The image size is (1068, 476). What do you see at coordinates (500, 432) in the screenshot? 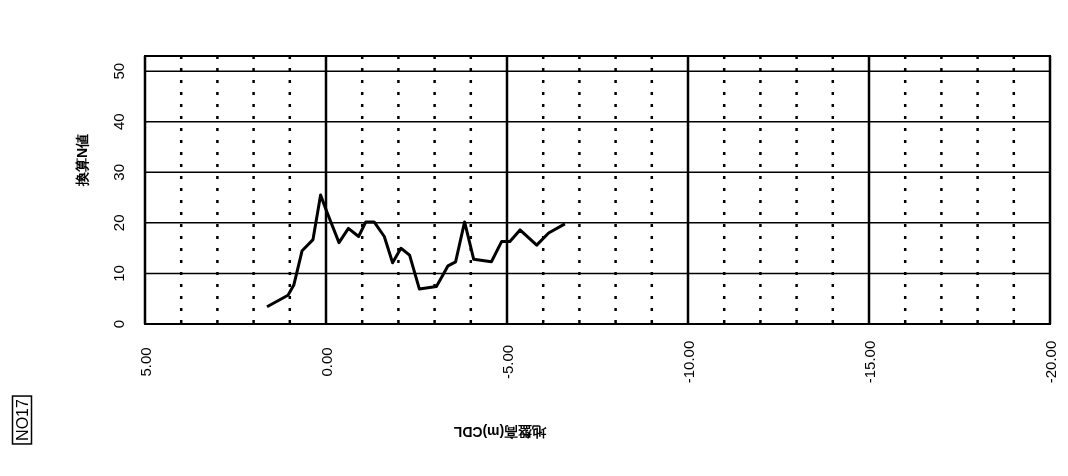
I see `x-axis-title: 地盤高(m)CDL` at bounding box center [500, 432].